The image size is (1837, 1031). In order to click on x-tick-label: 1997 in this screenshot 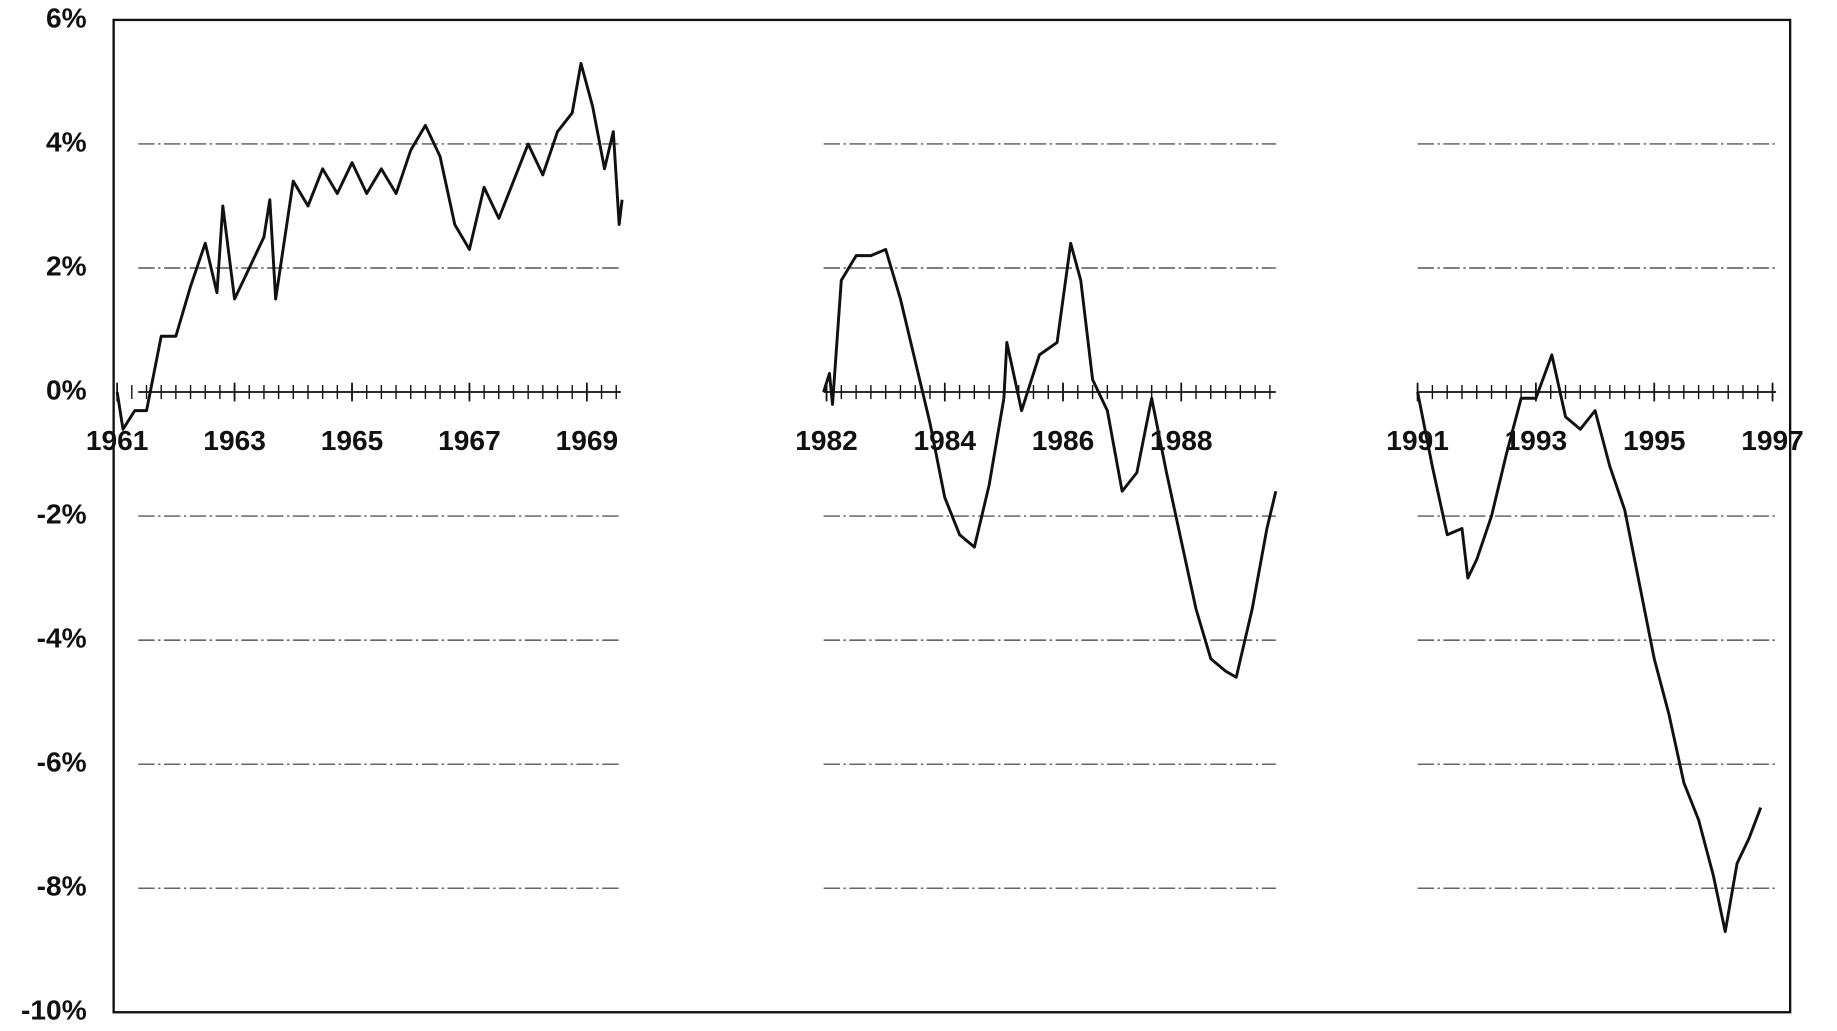, I will do `click(1772, 440)`.